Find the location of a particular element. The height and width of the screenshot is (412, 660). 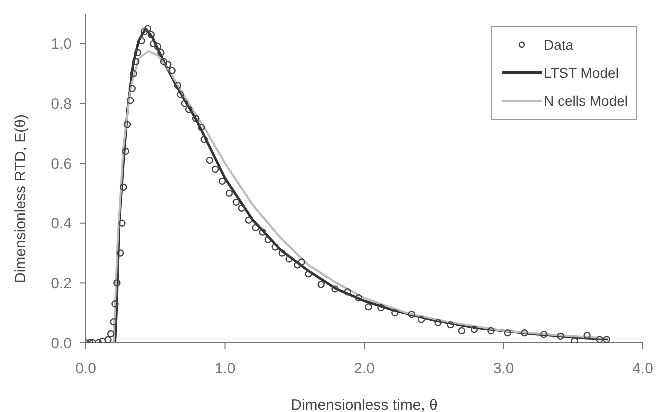

x-tick-label: 3.0 is located at coordinates (503, 369).